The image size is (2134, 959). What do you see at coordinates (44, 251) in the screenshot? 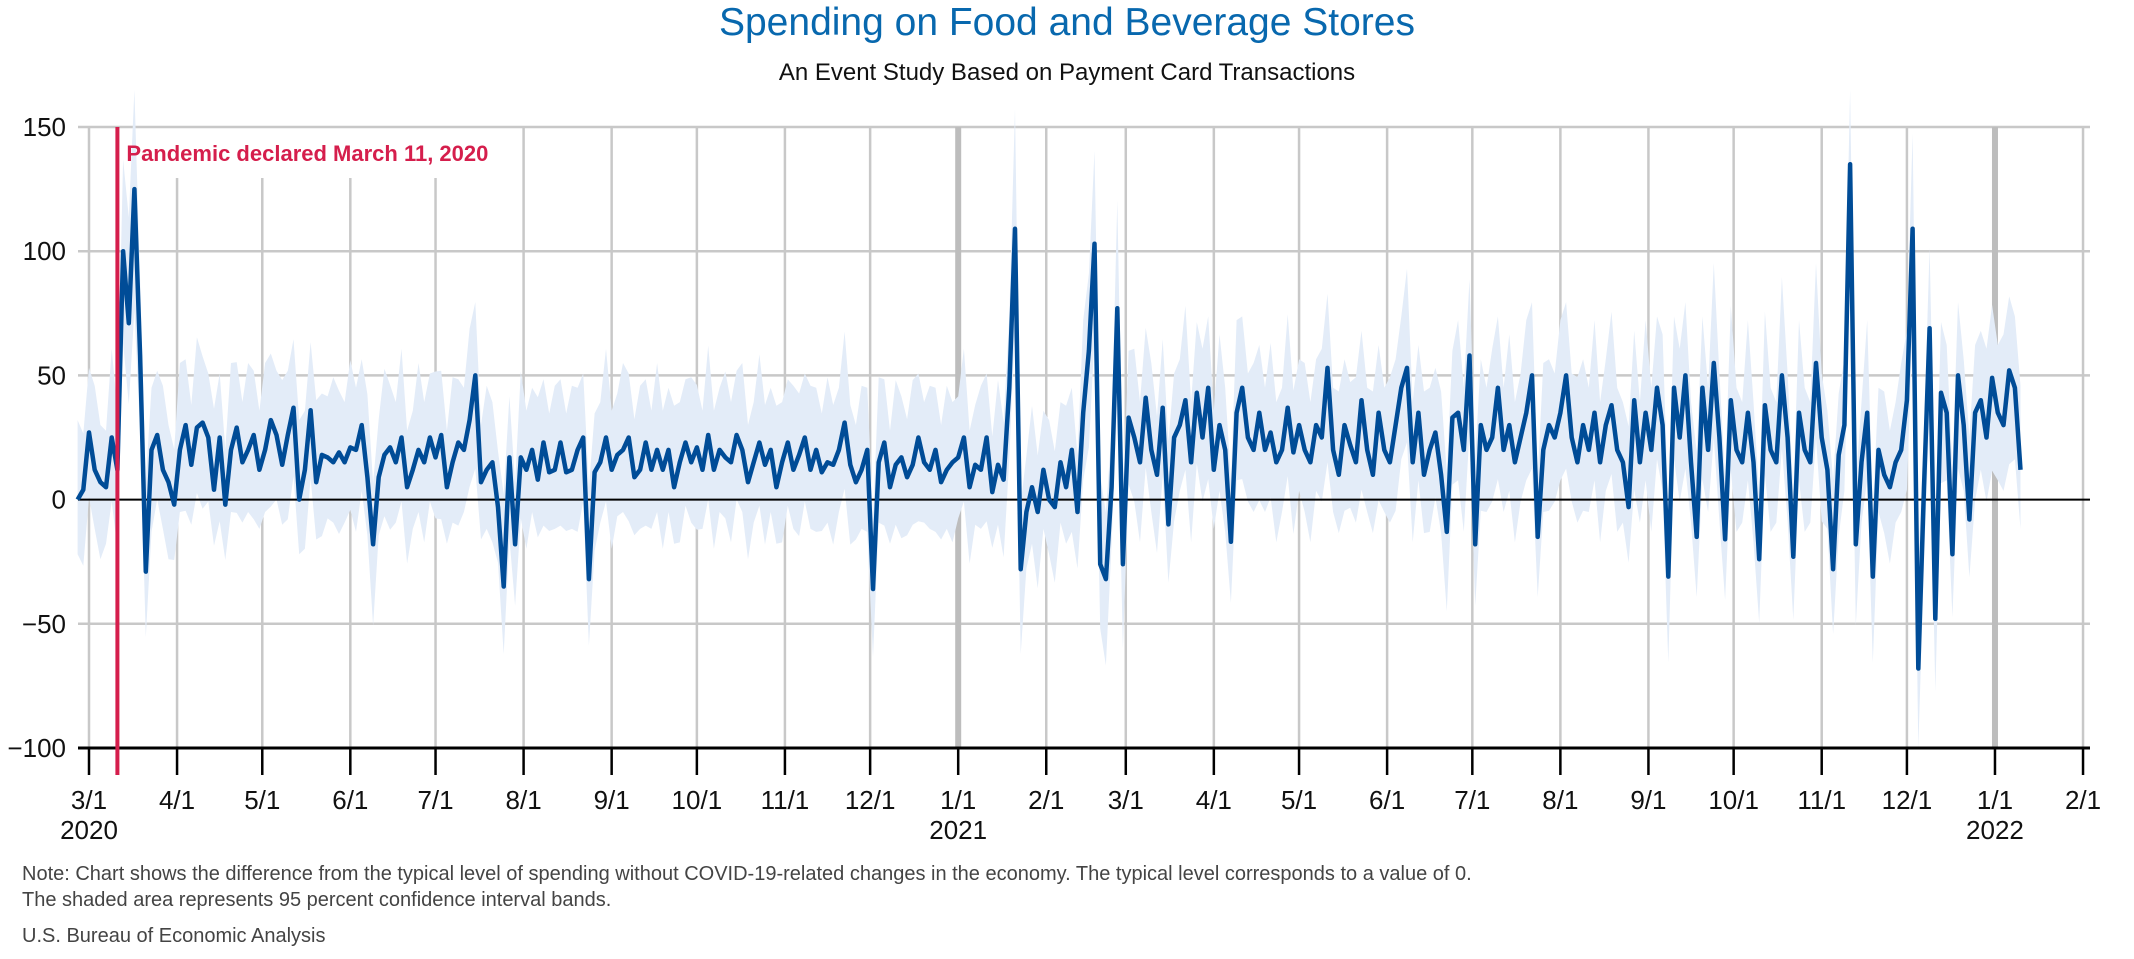
I see `y-tick-label: 100` at bounding box center [44, 251].